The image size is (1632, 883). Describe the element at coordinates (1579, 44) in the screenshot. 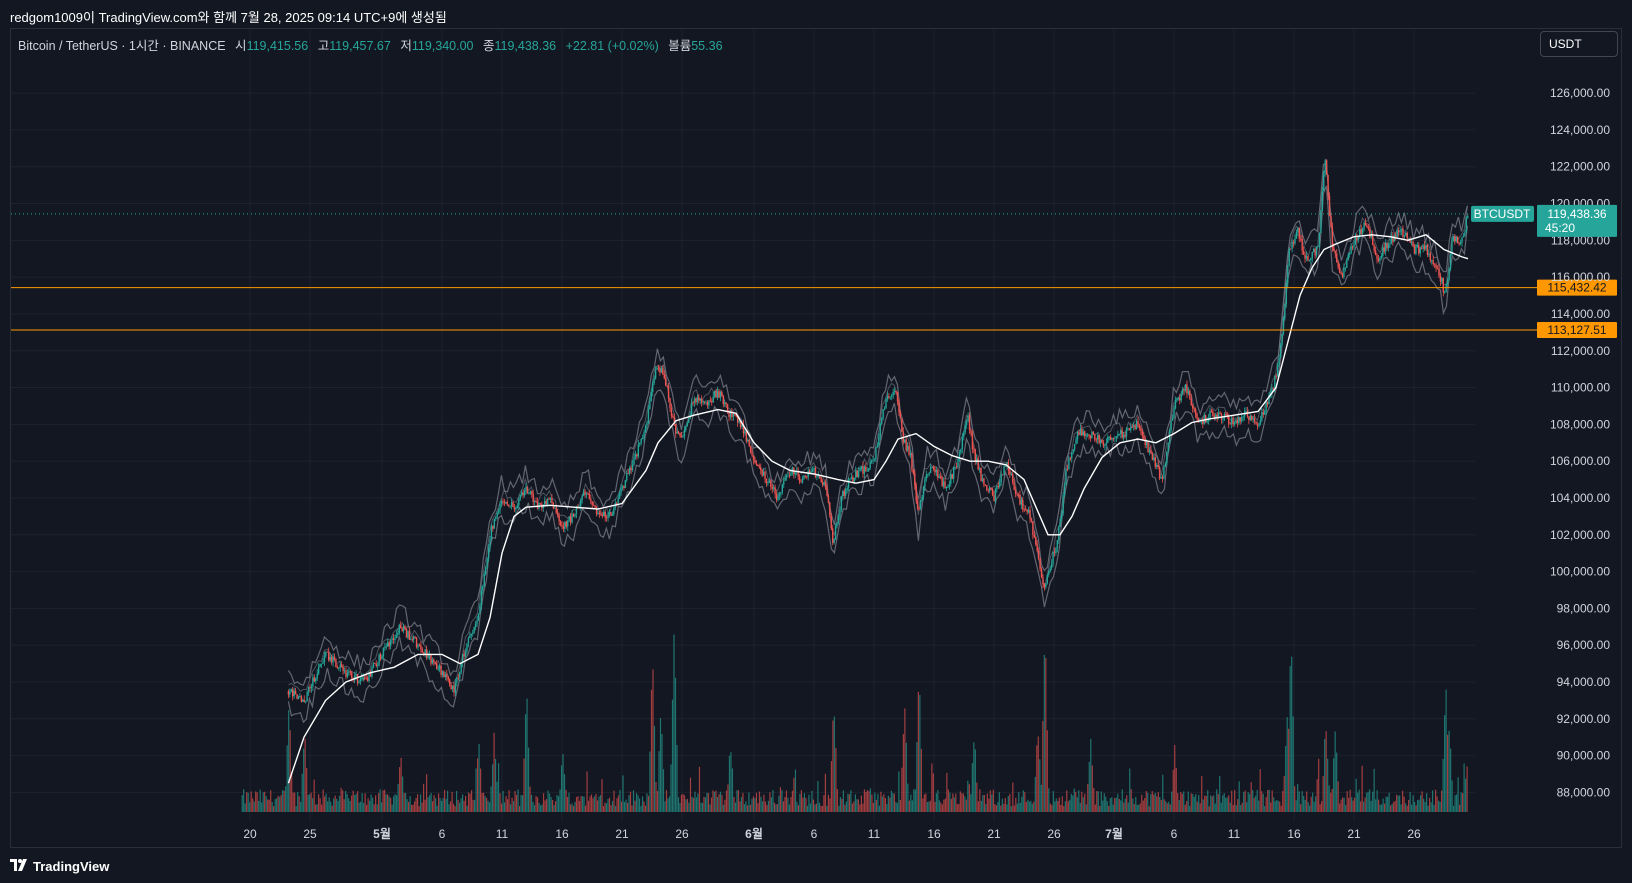

I see `currency-button: USDT` at that location.